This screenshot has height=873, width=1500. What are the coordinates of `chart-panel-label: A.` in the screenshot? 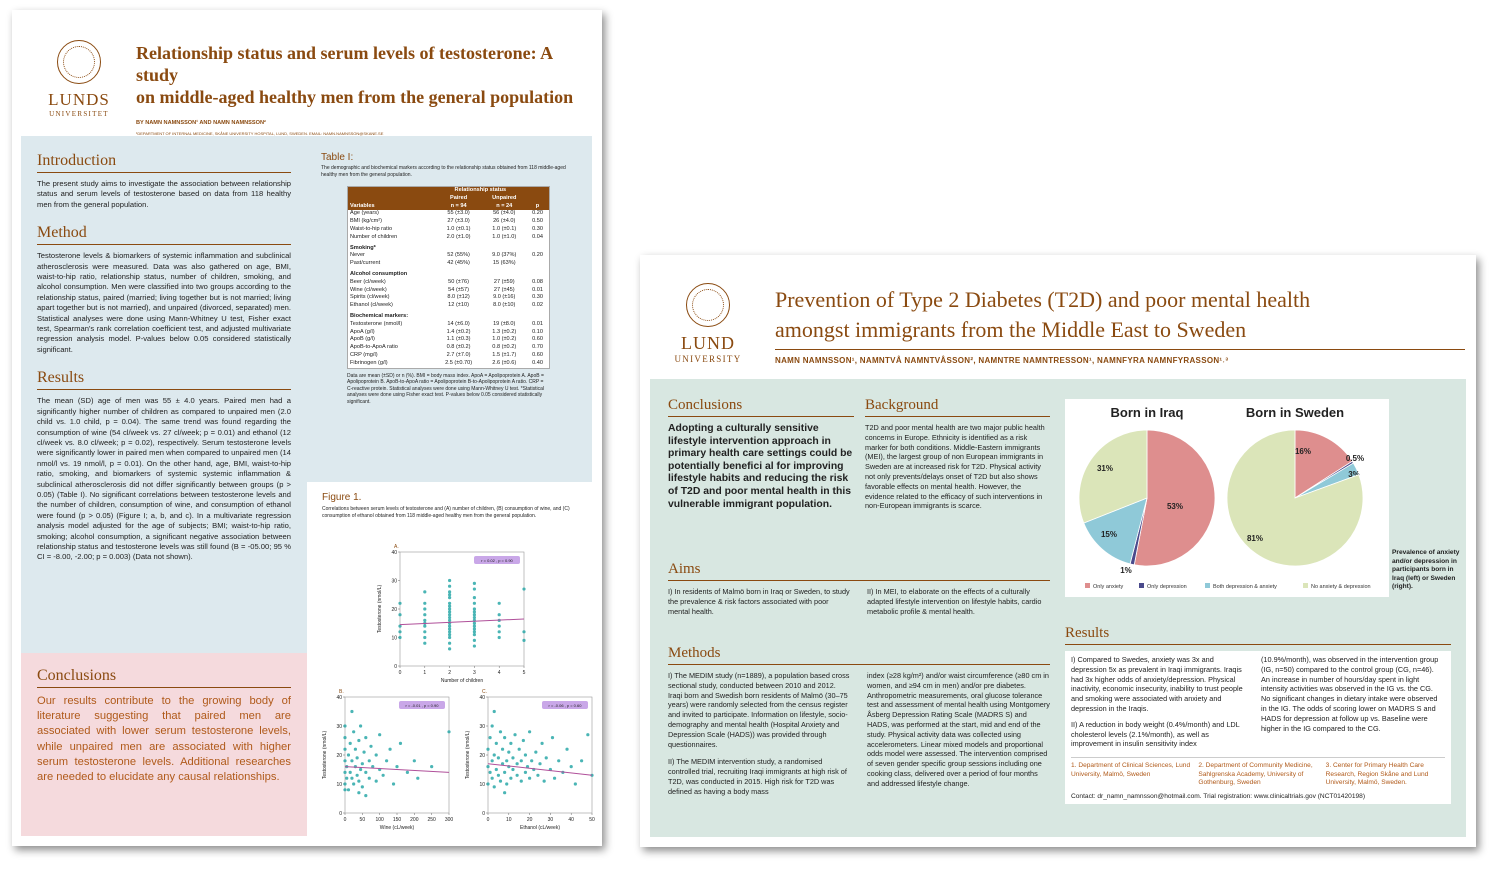 It's located at (396, 547).